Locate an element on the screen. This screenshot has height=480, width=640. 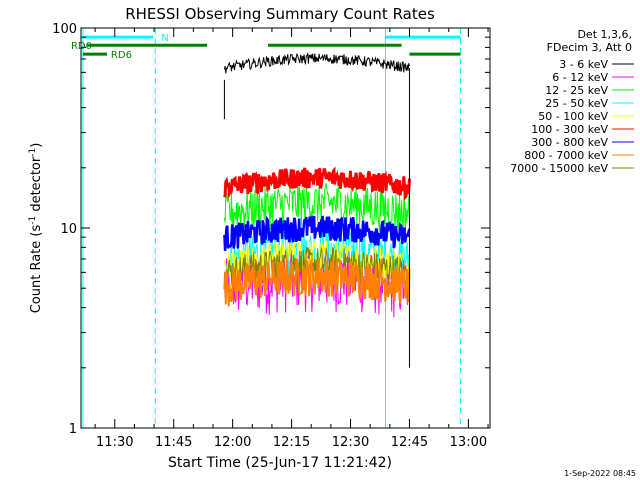
date-stamp: 1-Sep-2022 08:45 is located at coordinates (600, 473).